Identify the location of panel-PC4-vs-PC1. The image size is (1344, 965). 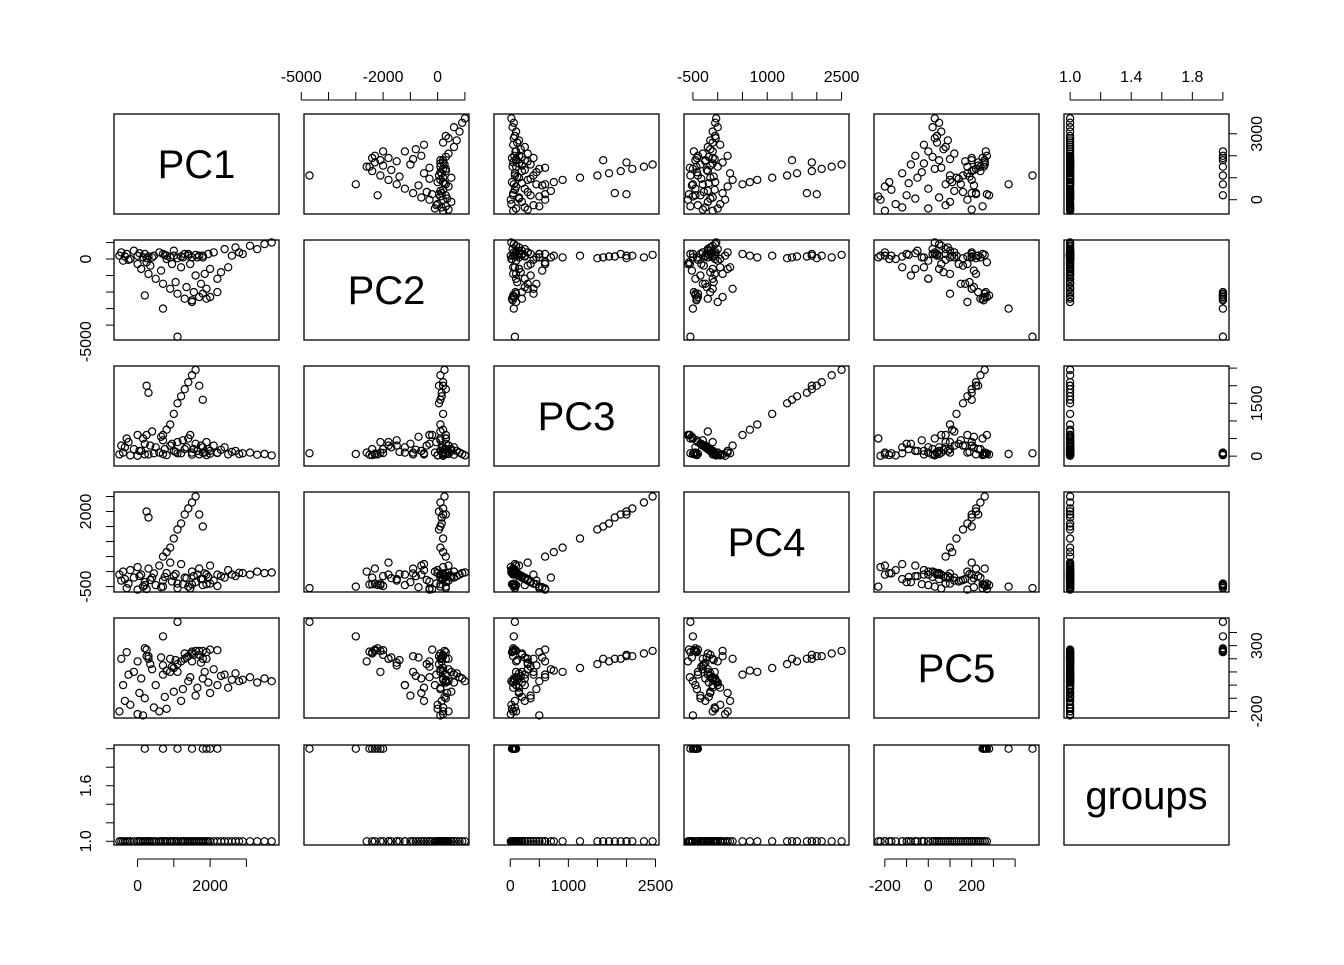
(196, 542).